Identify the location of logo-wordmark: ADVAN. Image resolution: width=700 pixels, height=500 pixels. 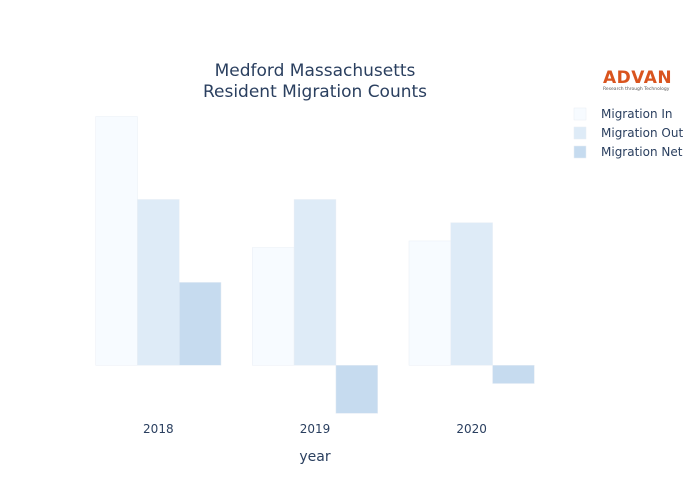
(637, 78).